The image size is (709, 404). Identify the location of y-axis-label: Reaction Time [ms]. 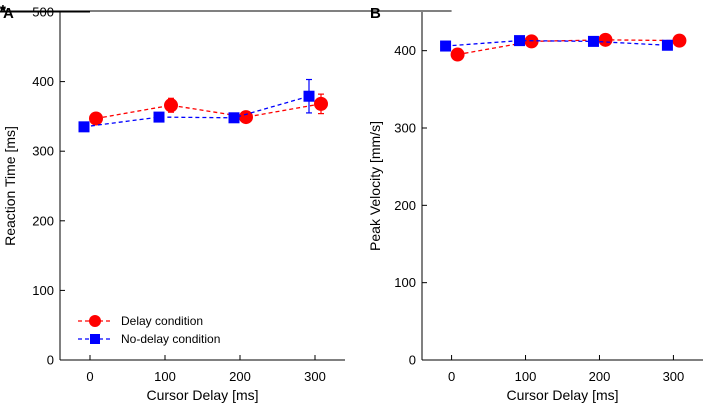
(10, 186).